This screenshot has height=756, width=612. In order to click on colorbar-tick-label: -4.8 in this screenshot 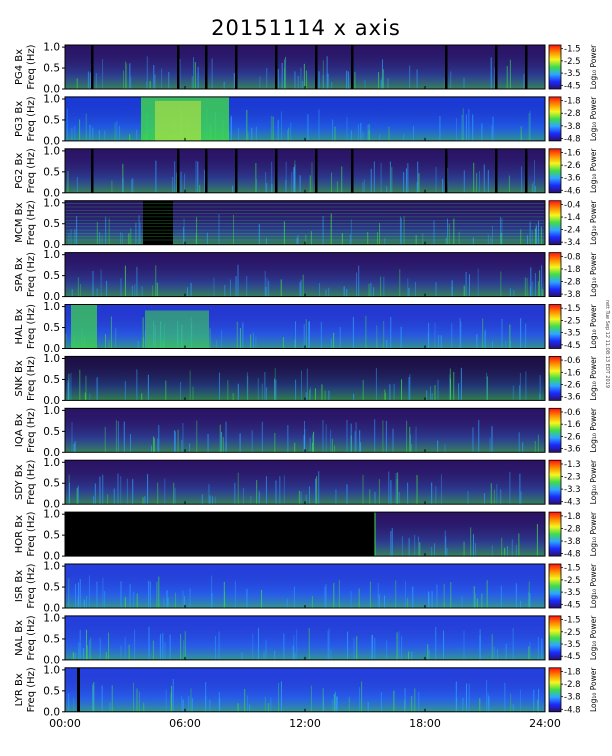, I will do `click(572, 710)`.